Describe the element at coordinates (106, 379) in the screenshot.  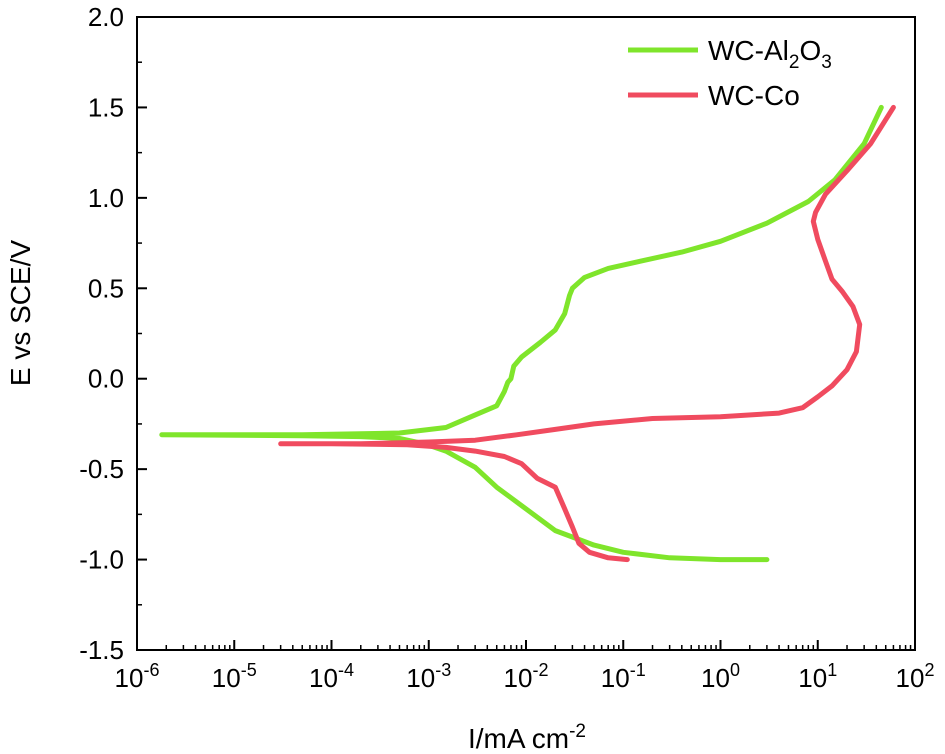
I see `y-tick-label: 0.0` at that location.